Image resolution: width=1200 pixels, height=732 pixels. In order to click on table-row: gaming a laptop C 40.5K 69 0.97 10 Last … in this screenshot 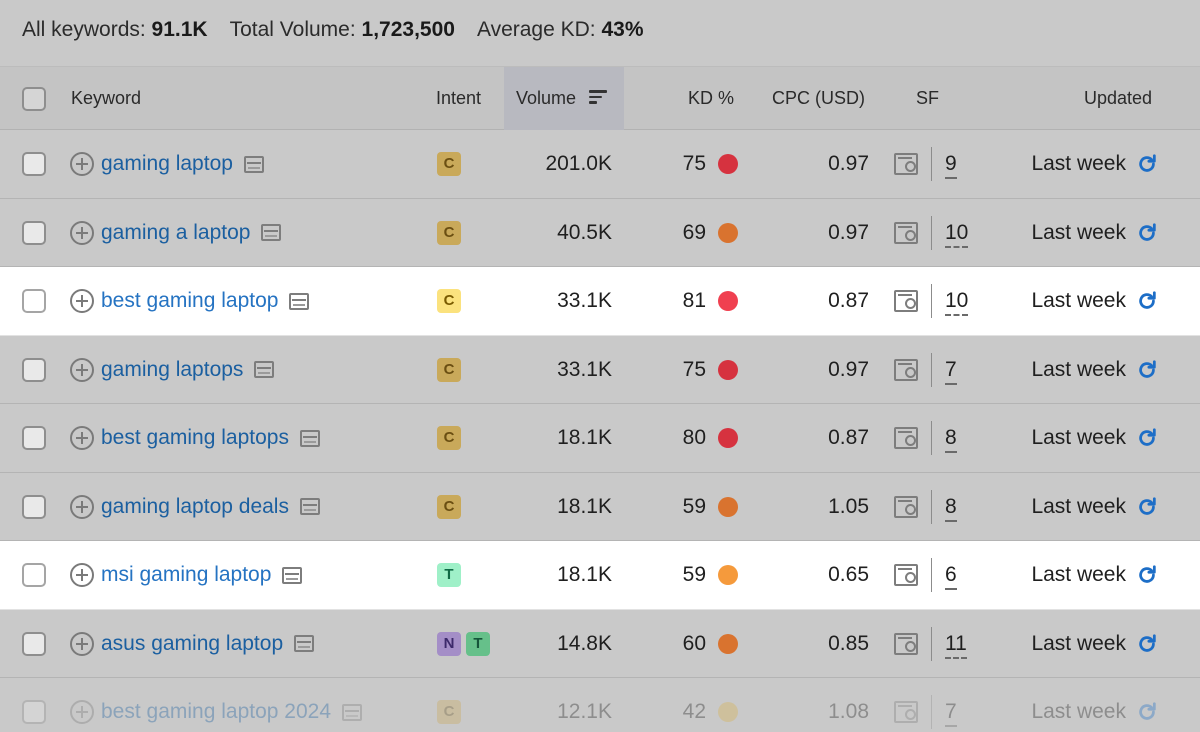, I will do `click(600, 232)`.